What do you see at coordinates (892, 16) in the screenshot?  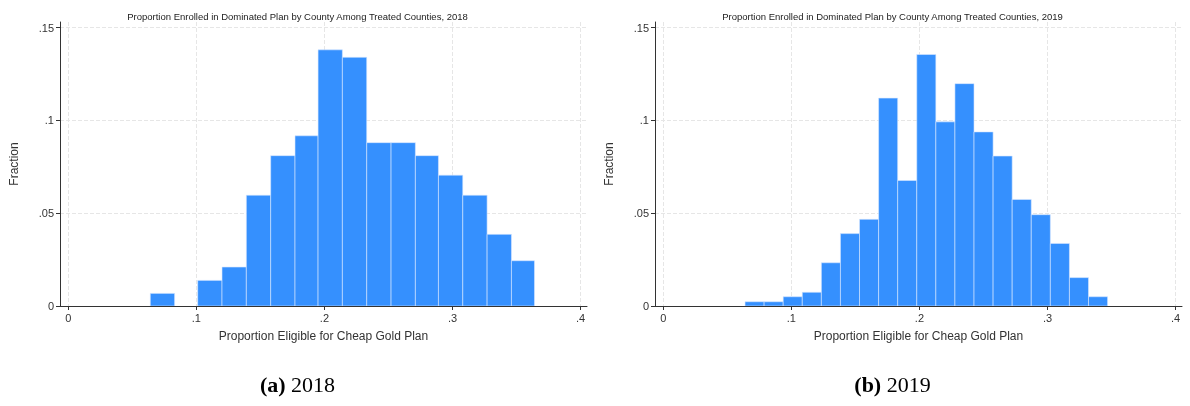 I see `chart-title: Proportion Enrolled in Dominated Plan by County Among Treated Counties, 2019` at bounding box center [892, 16].